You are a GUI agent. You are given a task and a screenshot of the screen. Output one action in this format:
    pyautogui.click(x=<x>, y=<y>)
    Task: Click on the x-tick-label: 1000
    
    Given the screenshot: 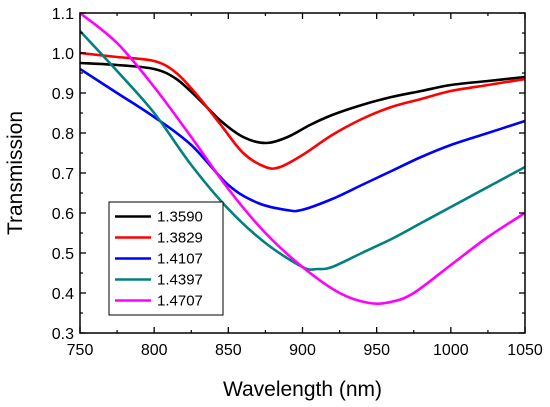 What is the action you would take?
    pyautogui.click(x=451, y=350)
    